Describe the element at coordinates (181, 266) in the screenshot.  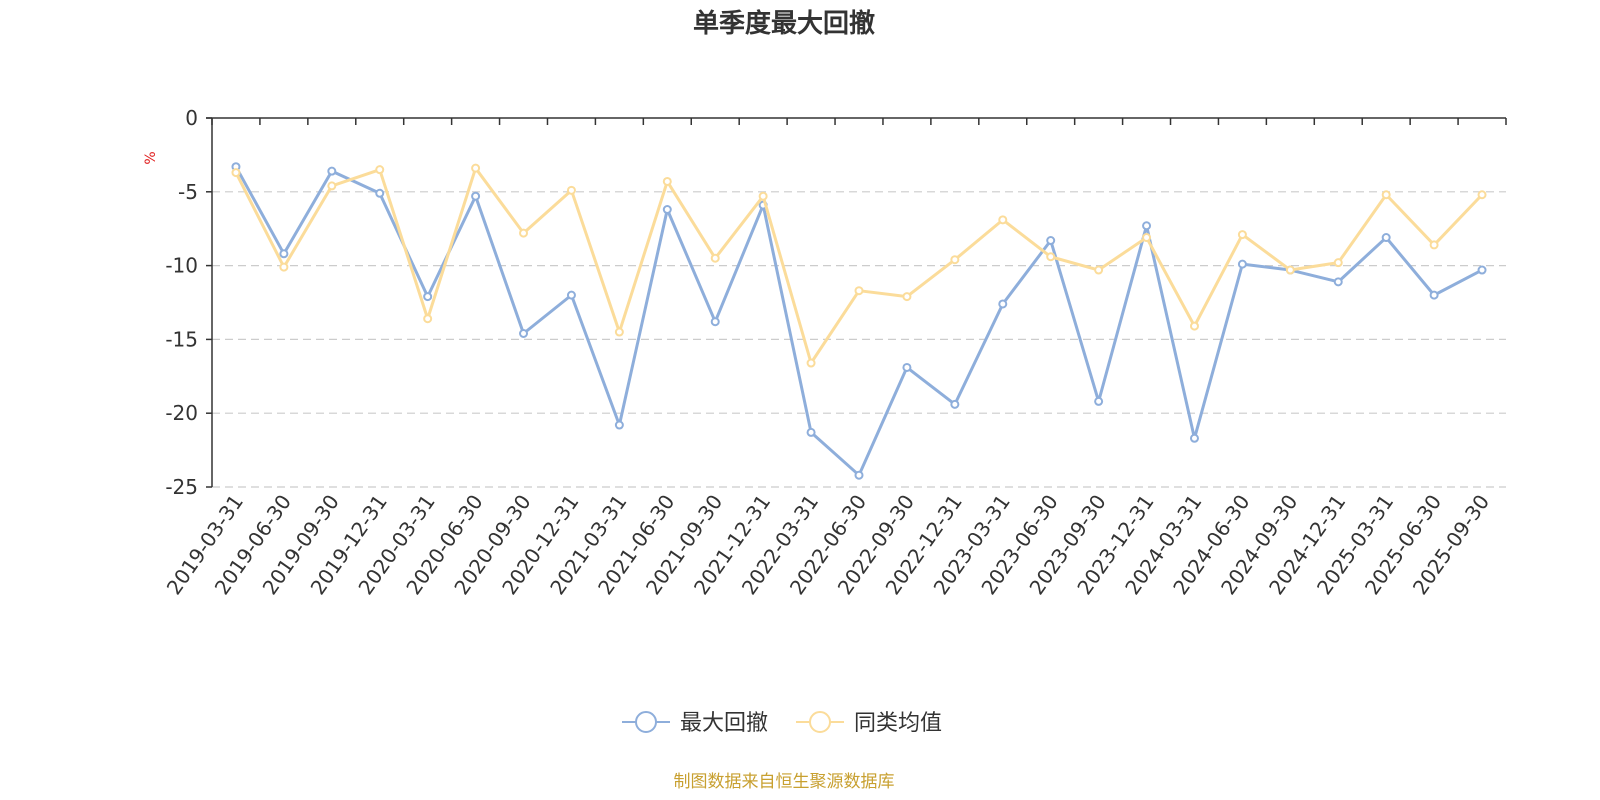
I see `y-tick-label: -10` at that location.